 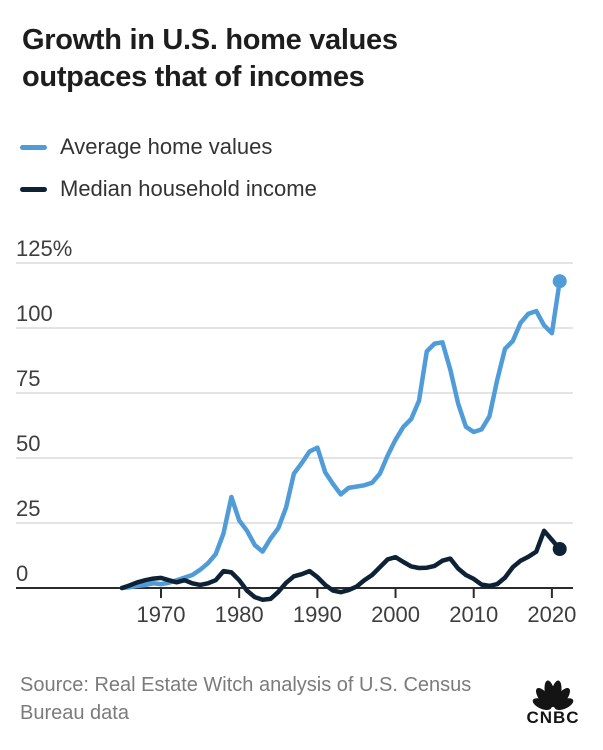 What do you see at coordinates (559, 549) in the screenshot?
I see `income-end-dot` at bounding box center [559, 549].